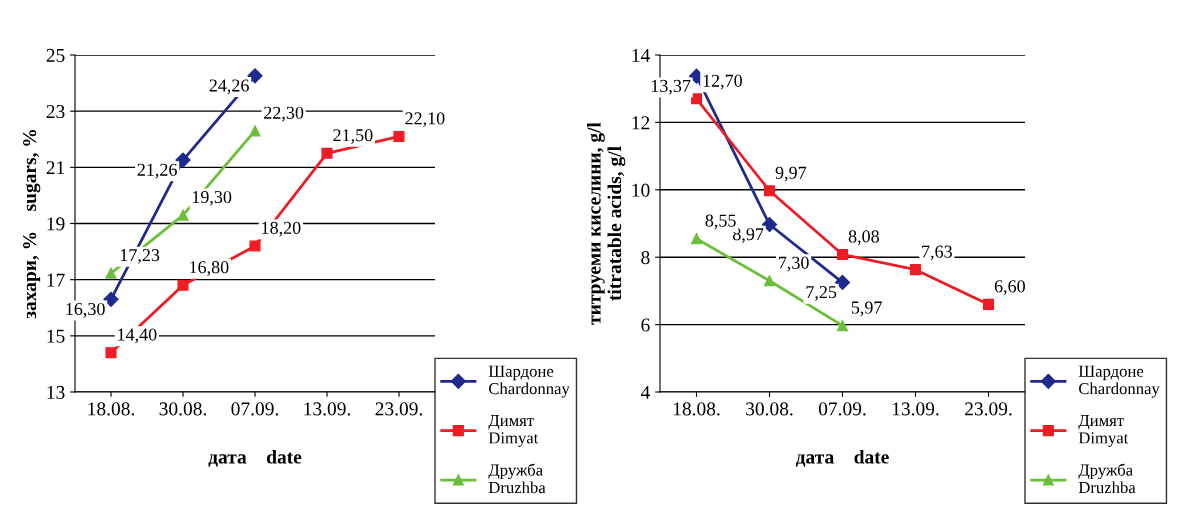  What do you see at coordinates (722, 82) in the screenshot?
I see `data-label: 12,70` at bounding box center [722, 82].